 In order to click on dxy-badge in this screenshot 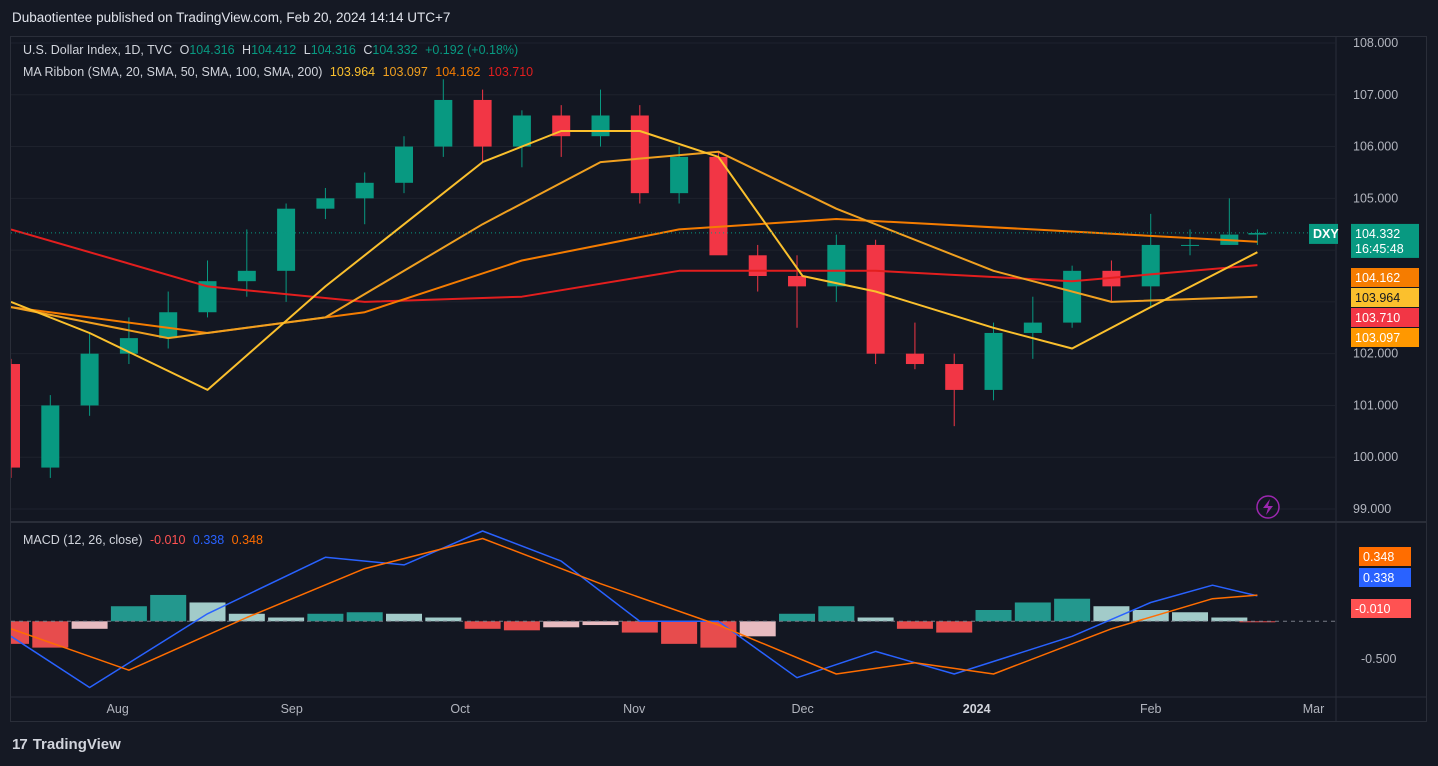, I will do `click(1323, 233)`.